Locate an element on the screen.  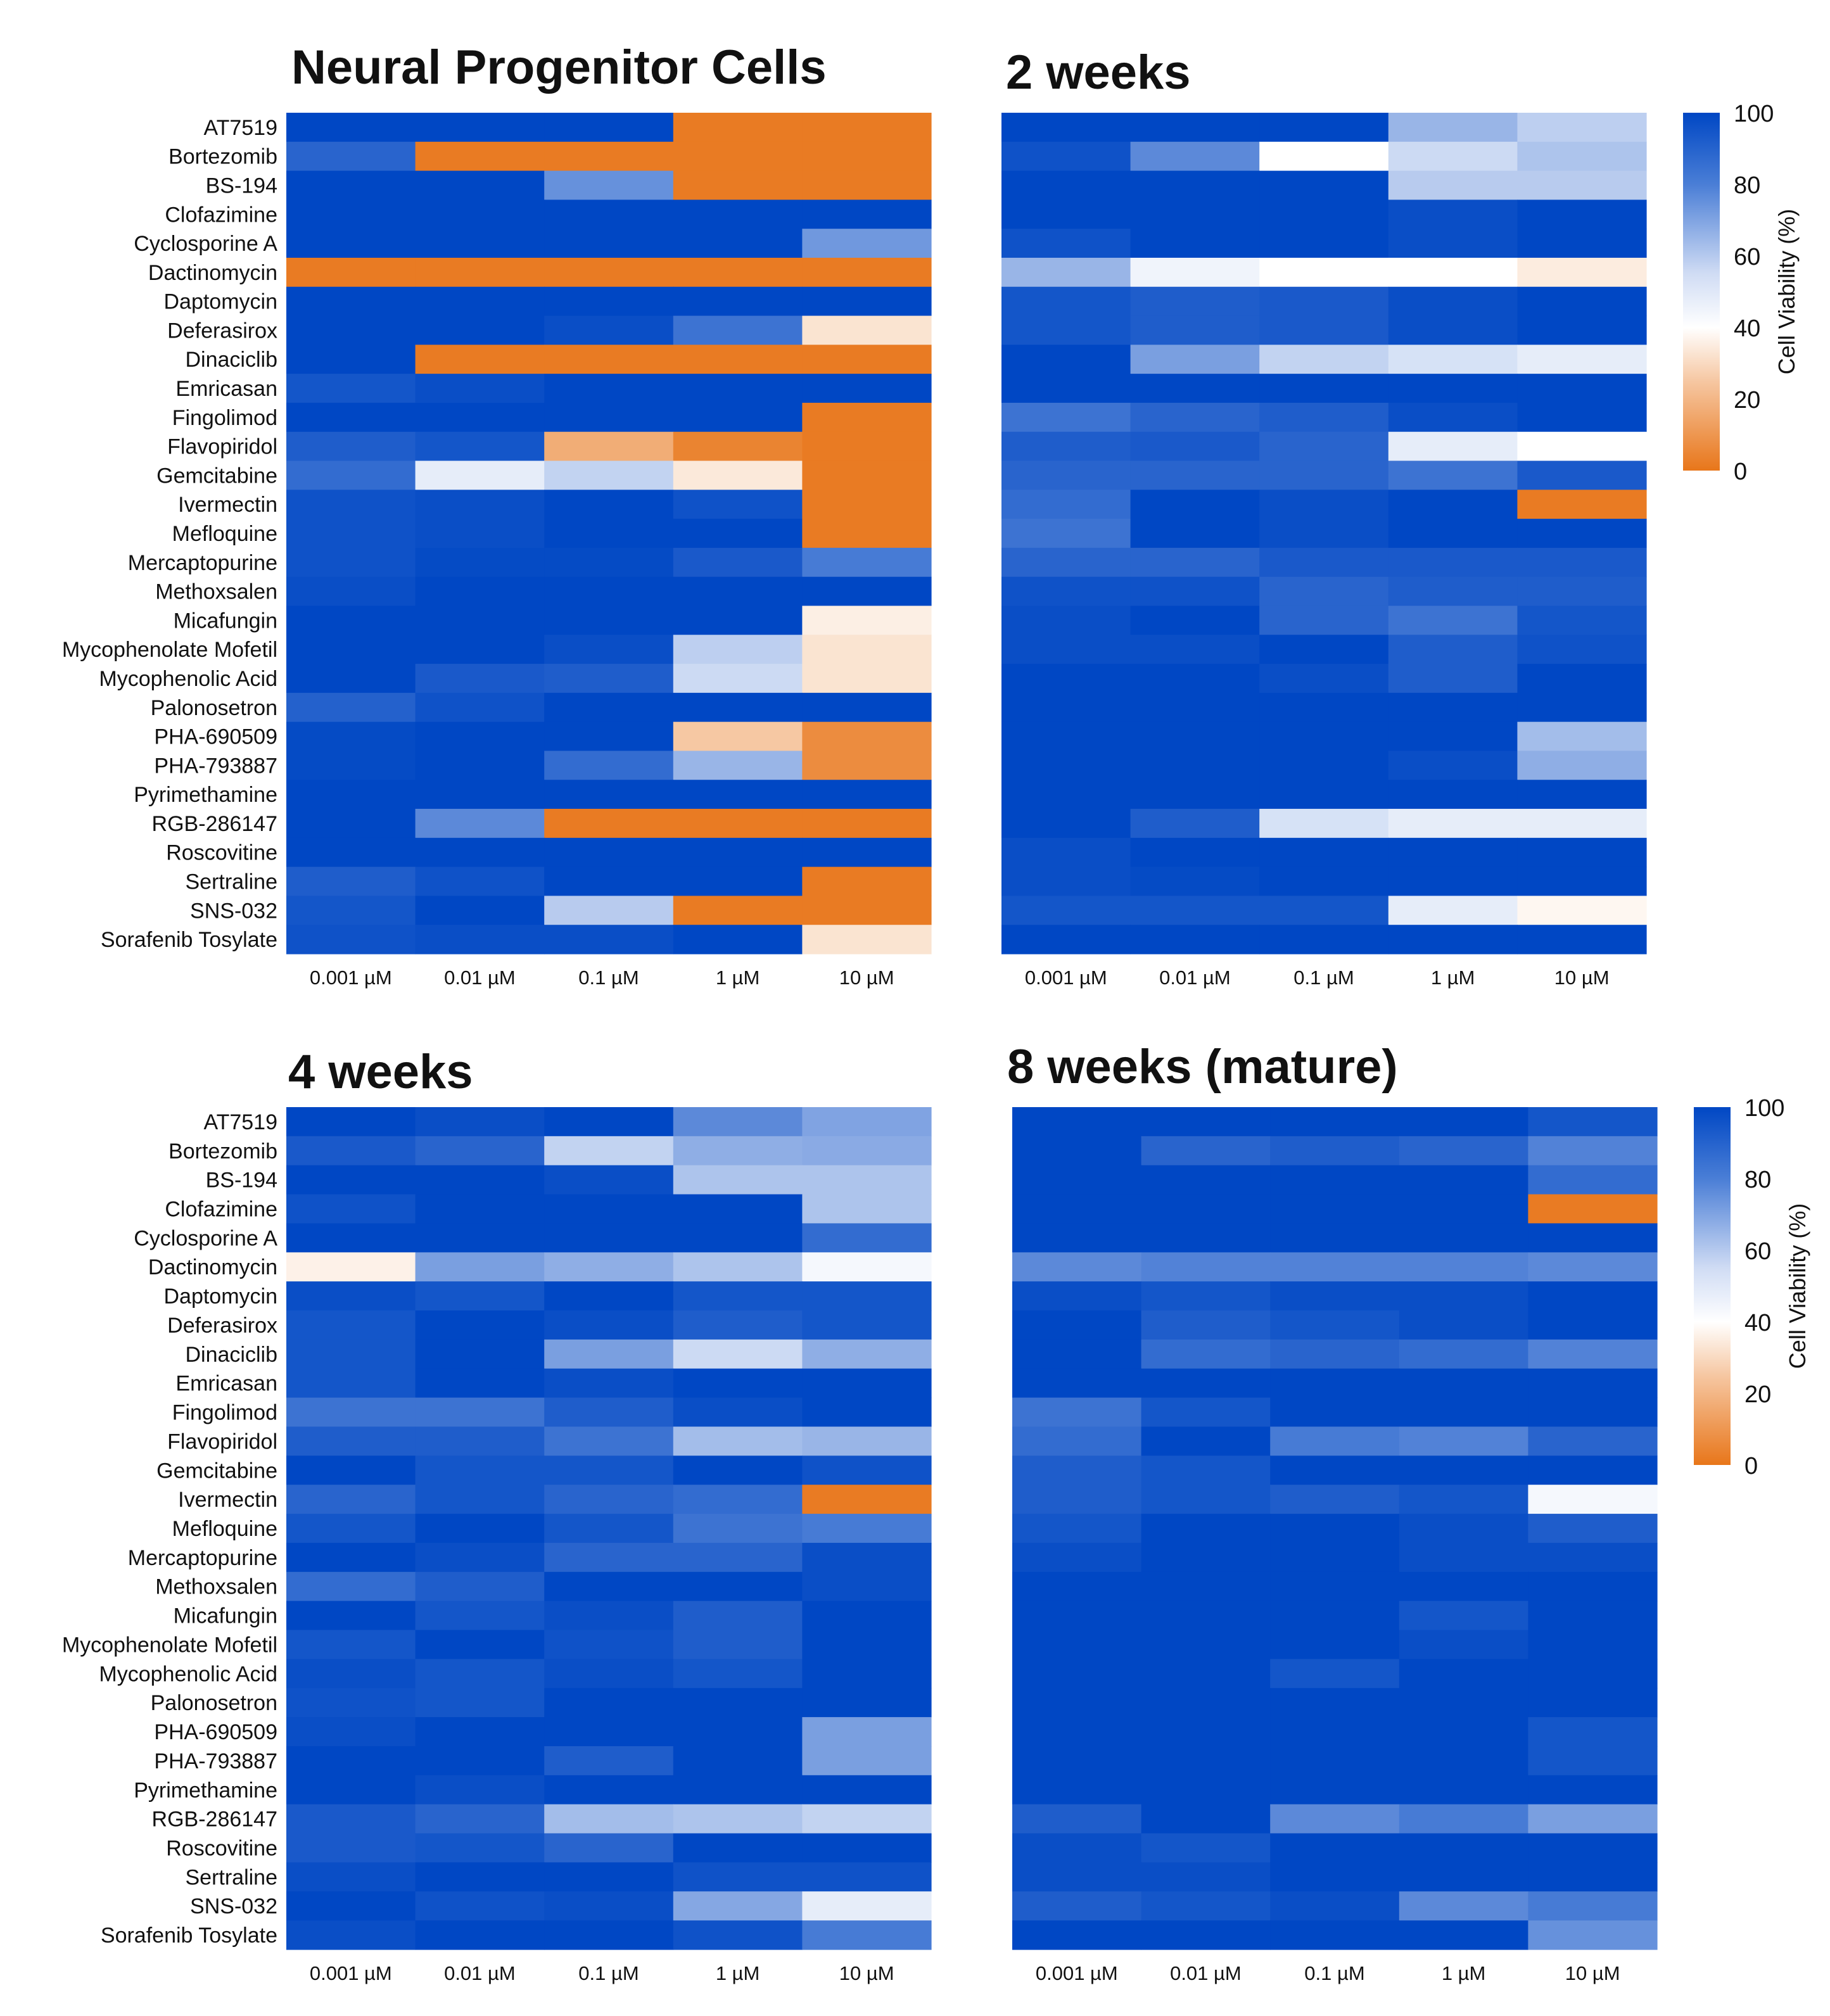
colorbar-tick-label: 40 is located at coordinates (1747, 328).